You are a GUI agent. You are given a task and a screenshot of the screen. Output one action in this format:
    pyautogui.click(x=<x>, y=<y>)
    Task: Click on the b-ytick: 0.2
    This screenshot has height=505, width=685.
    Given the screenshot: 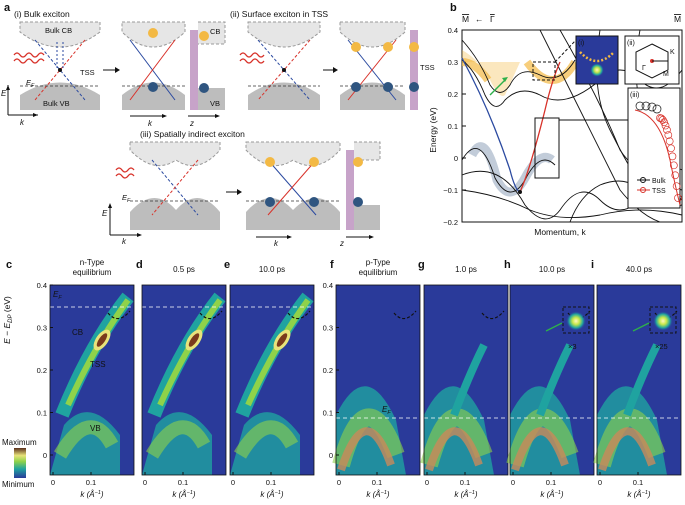 What is the action you would take?
    pyautogui.click(x=453, y=94)
    